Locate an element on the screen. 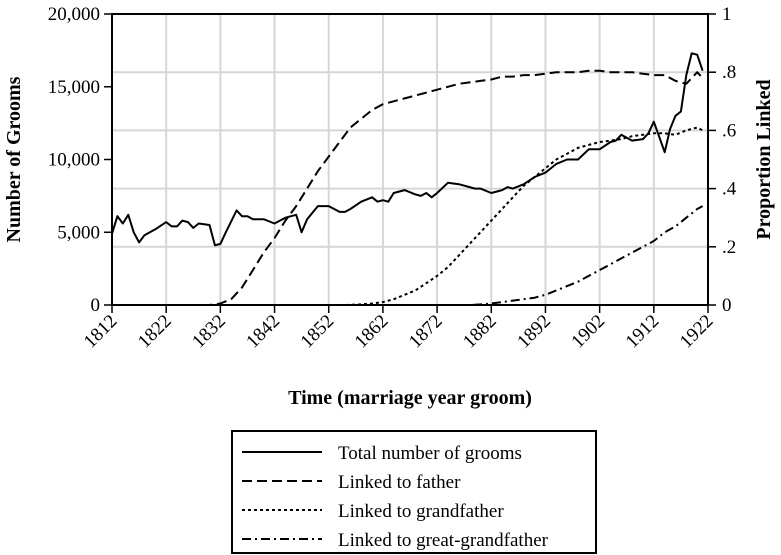  legend-label-0: Total number of grooms is located at coordinates (430, 453).